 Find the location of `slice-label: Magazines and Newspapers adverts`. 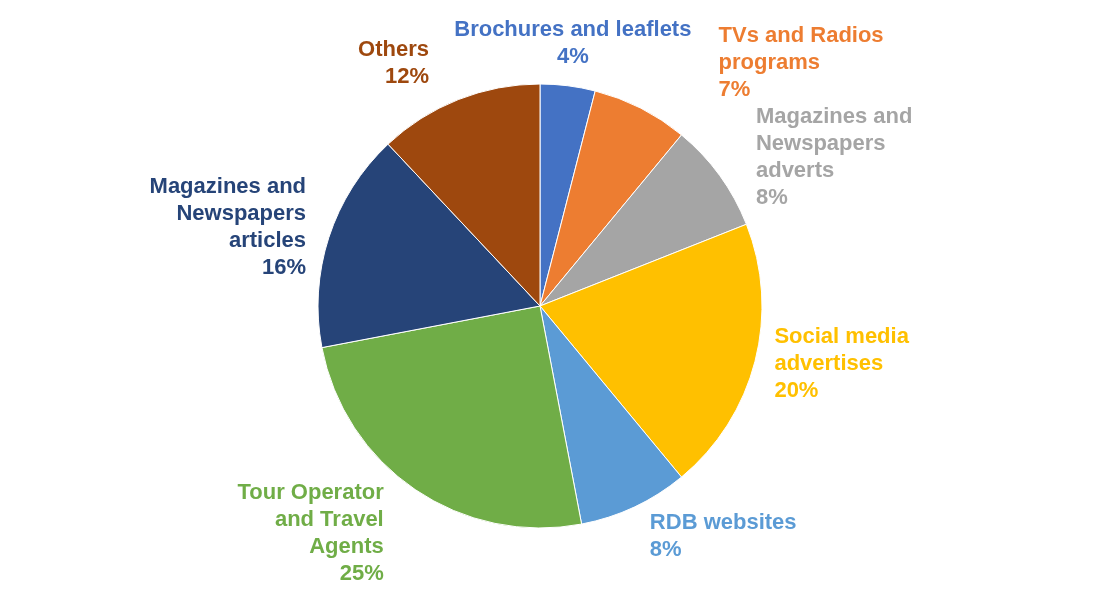

slice-label: Magazines and Newspapers adverts is located at coordinates (834, 142).